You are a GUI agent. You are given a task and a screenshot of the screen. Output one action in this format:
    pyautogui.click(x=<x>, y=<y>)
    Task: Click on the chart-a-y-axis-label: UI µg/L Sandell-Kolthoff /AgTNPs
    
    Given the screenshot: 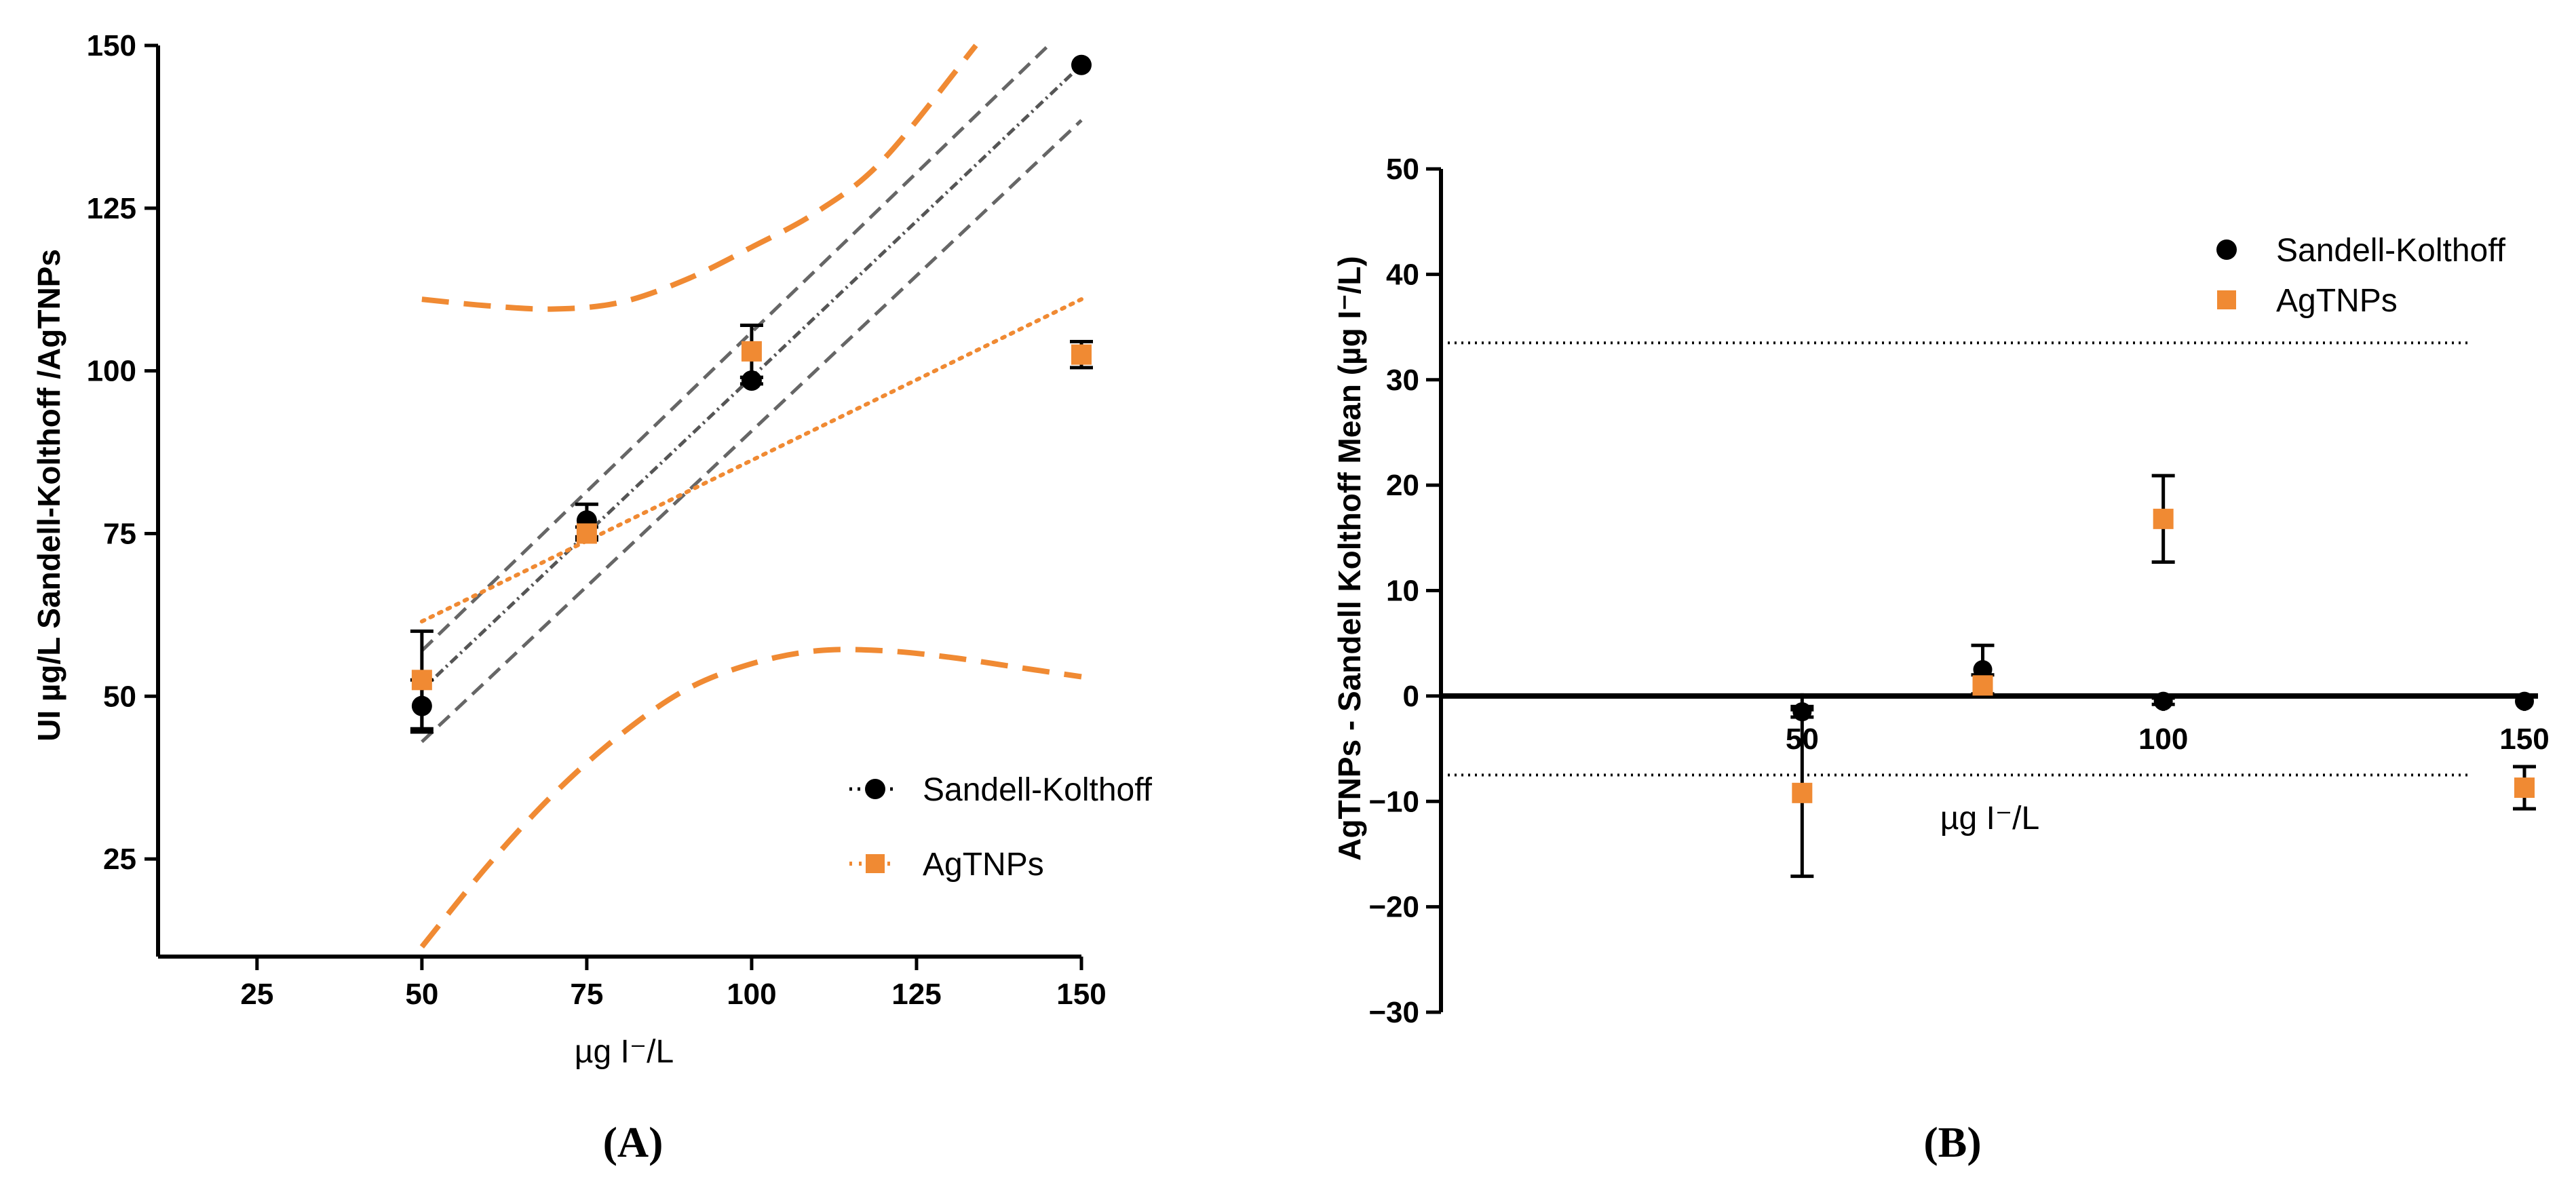 What is the action you would take?
    pyautogui.click(x=48, y=496)
    